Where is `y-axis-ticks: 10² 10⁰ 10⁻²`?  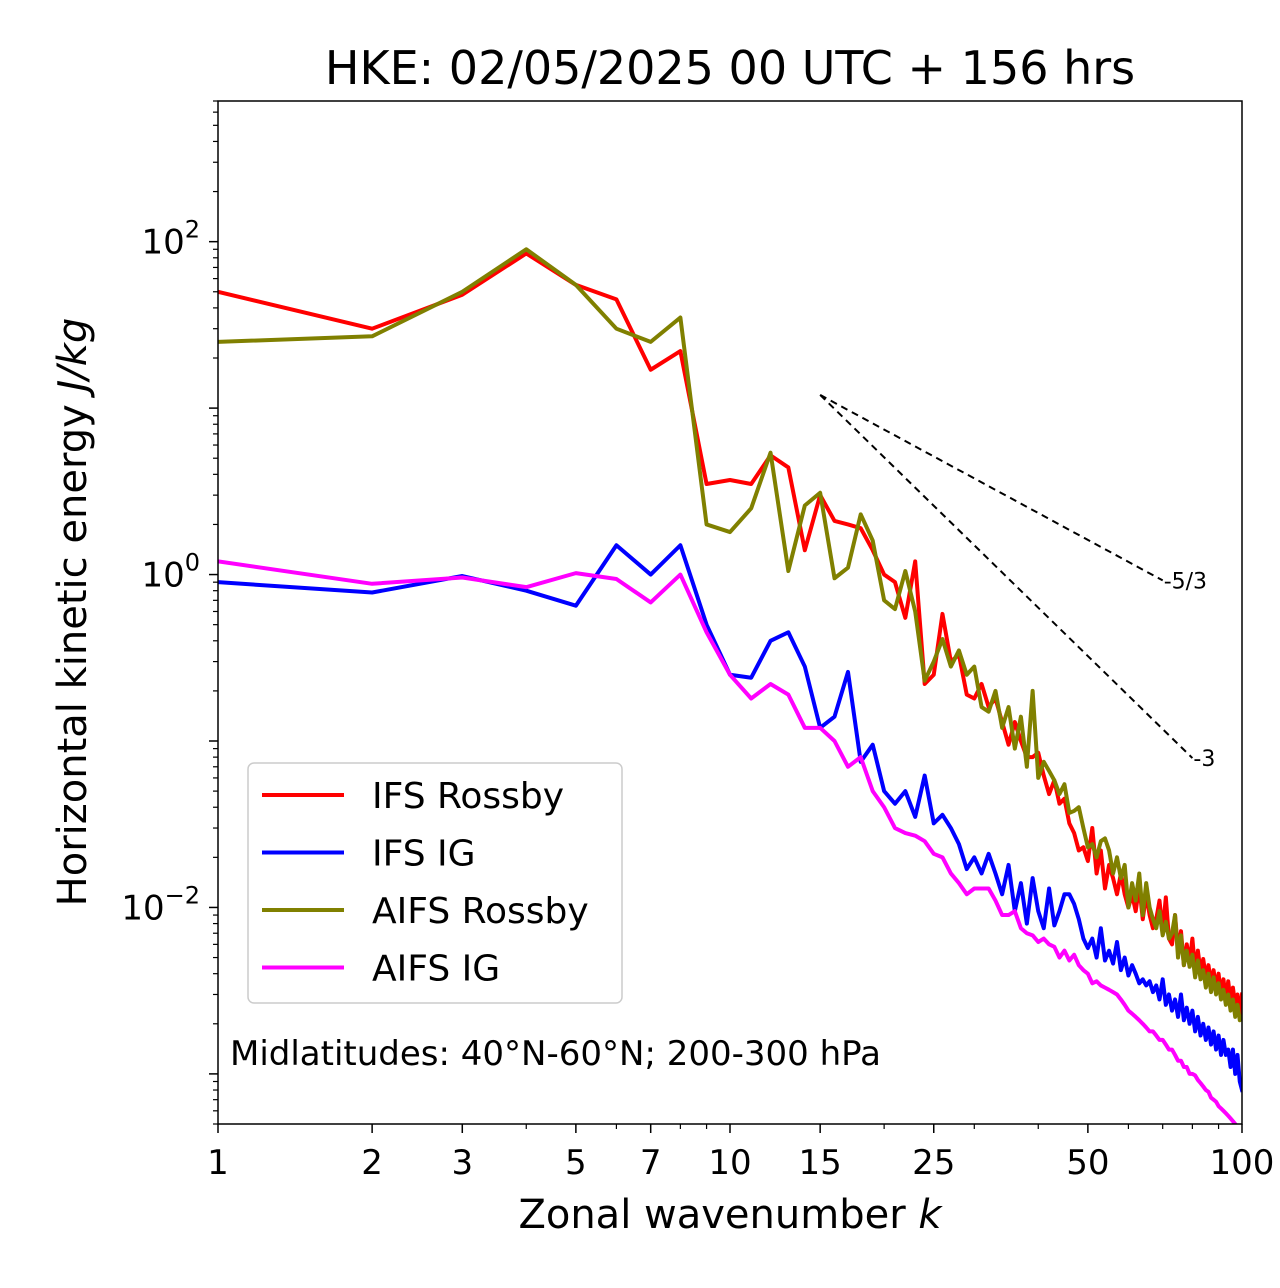 y-axis-ticks: 10² 10⁰ 10⁻² is located at coordinates (169, 612).